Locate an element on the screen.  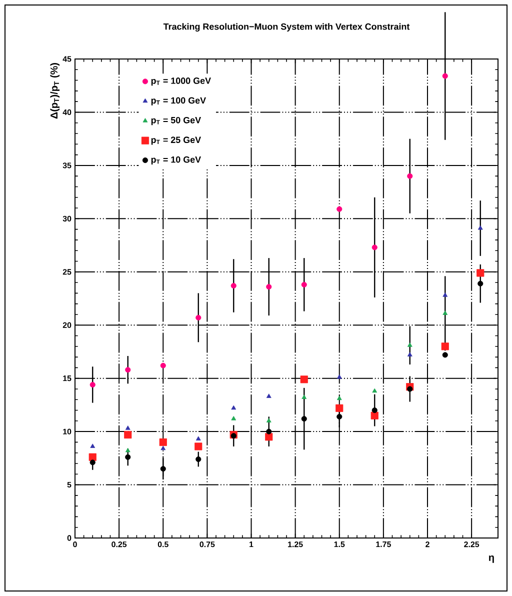
y-axis-title: Δ(p$_{T}$)/p$_{T}$ (%) is located at coordinates (55, 91).